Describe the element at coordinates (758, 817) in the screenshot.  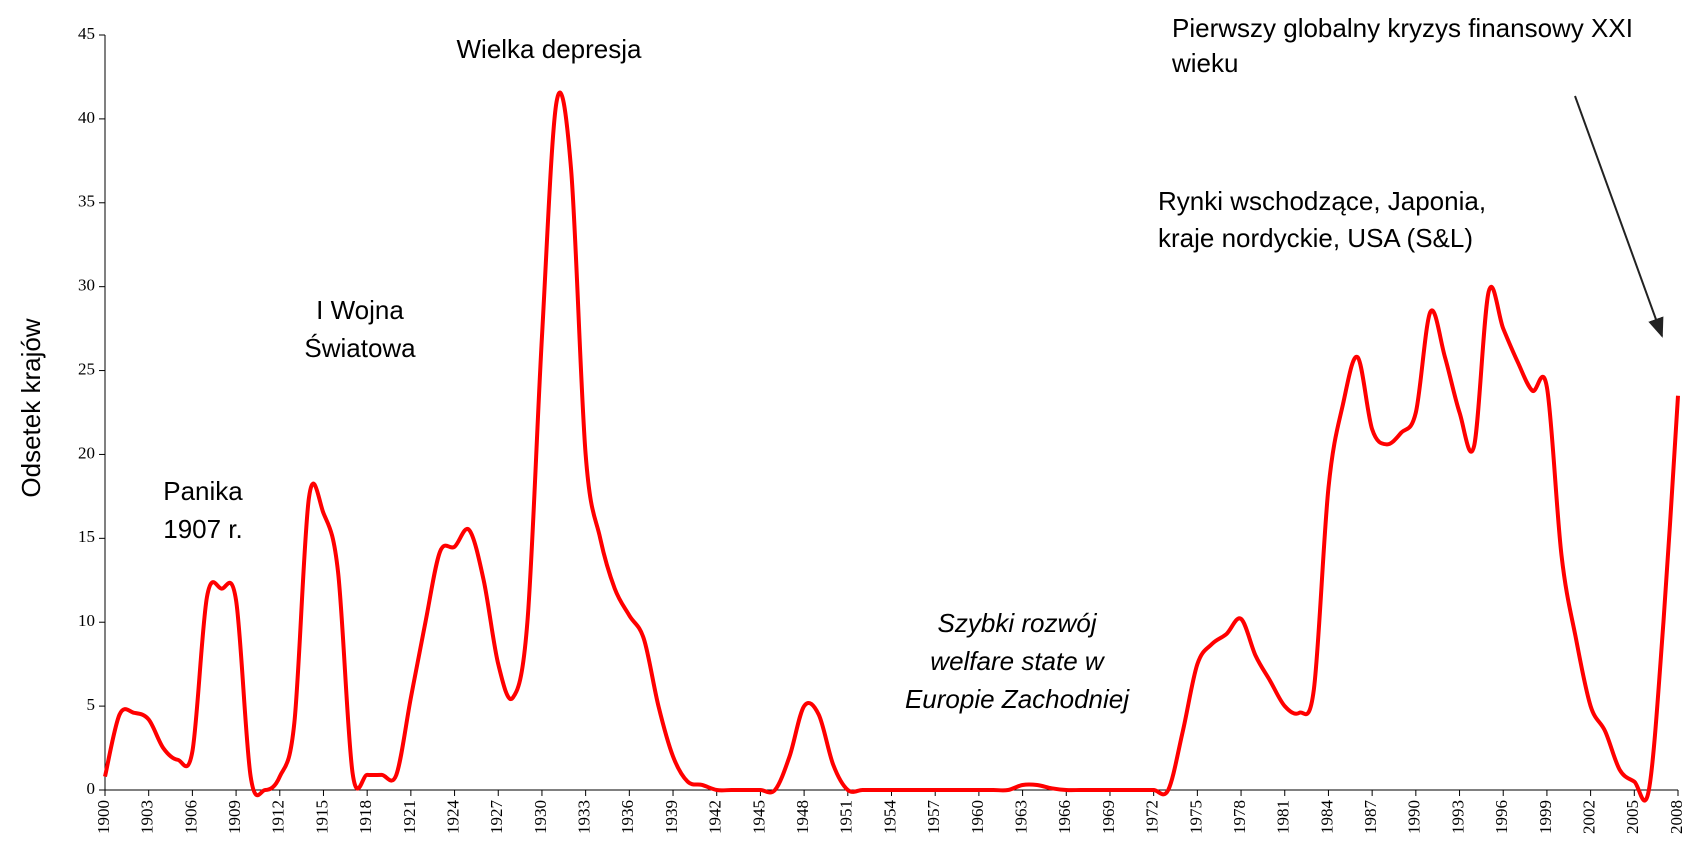
I see `x-tick-label: 1945` at that location.